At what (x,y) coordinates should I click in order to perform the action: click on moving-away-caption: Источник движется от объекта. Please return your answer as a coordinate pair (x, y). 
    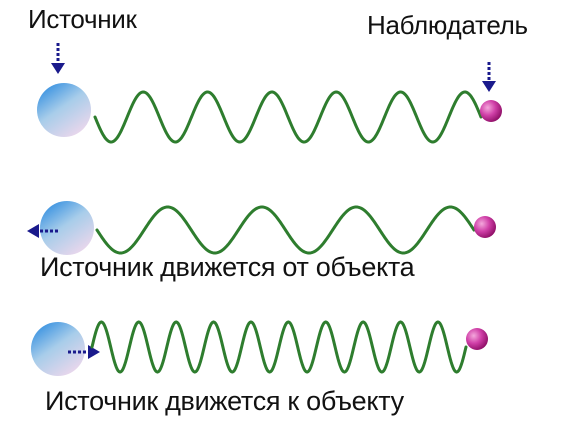
    Looking at the image, I should click on (227, 267).